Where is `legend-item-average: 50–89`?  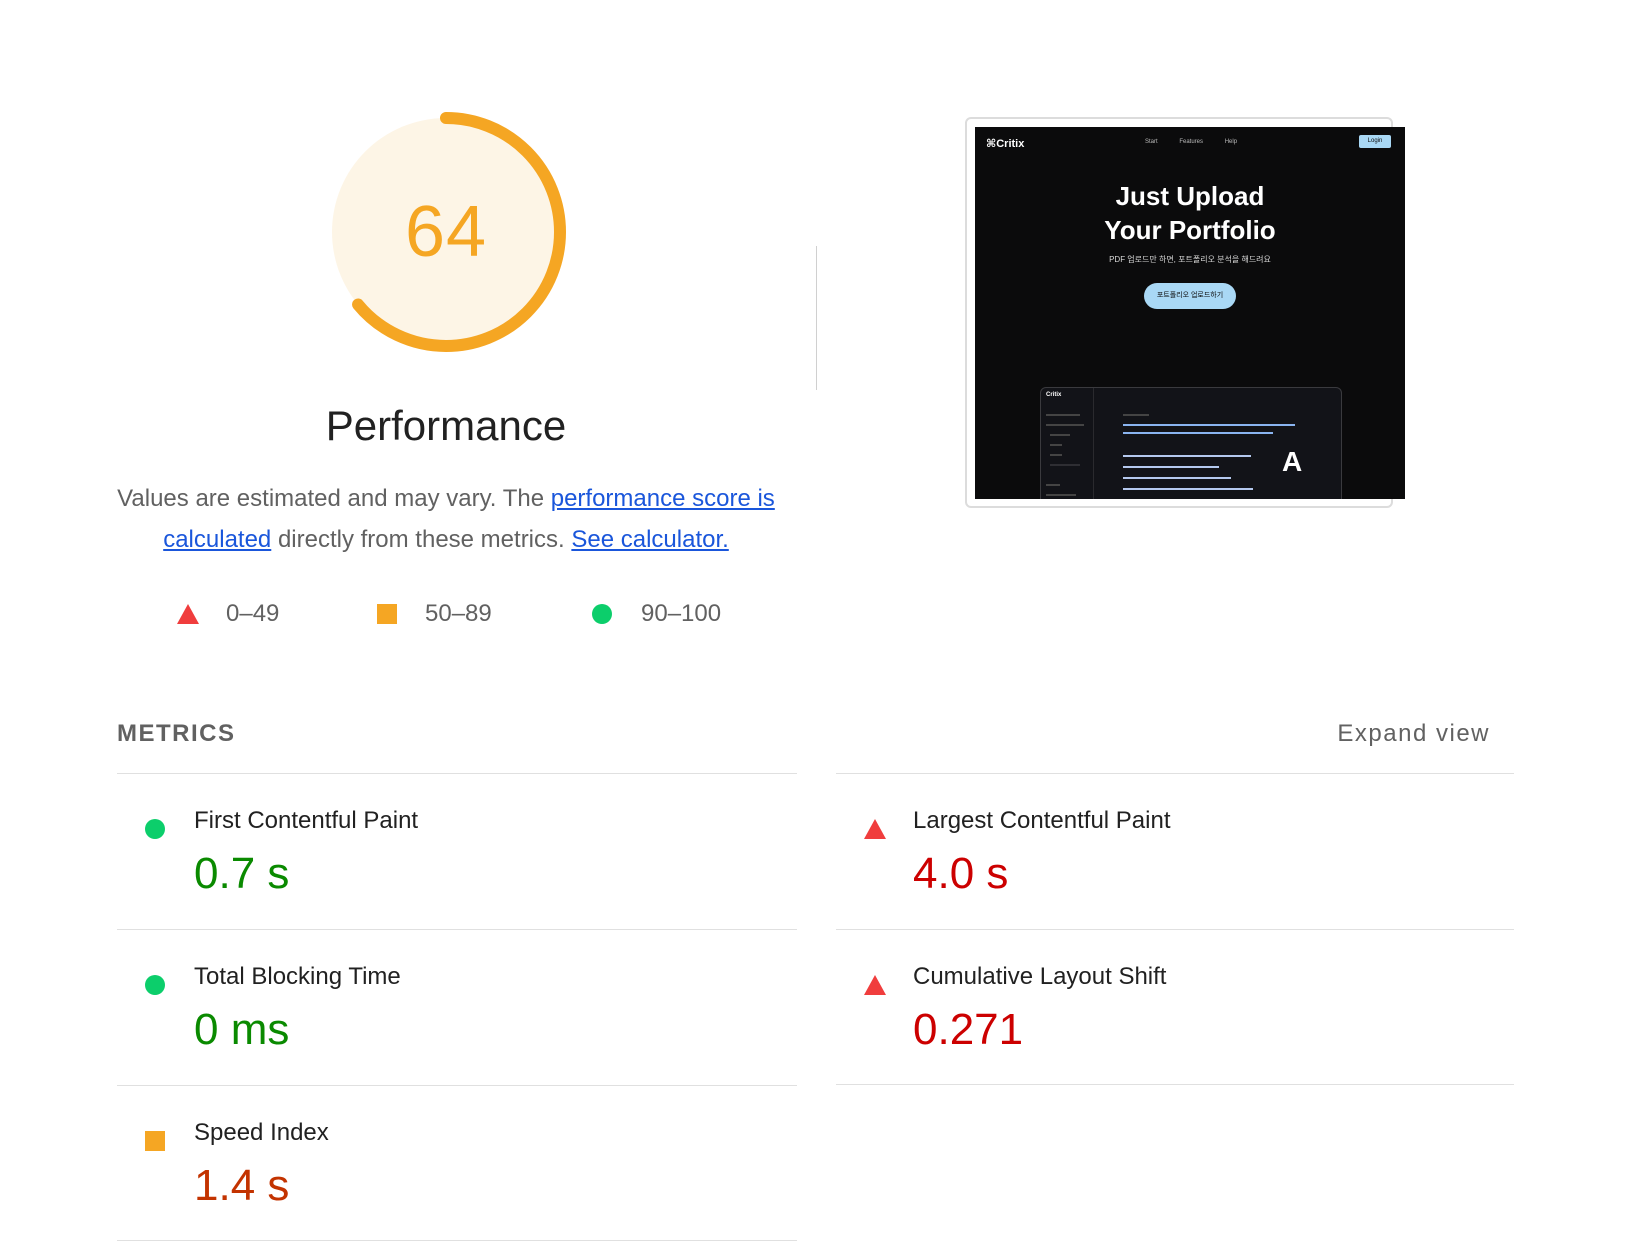
legend-item-average: 50–89 is located at coordinates (434, 614).